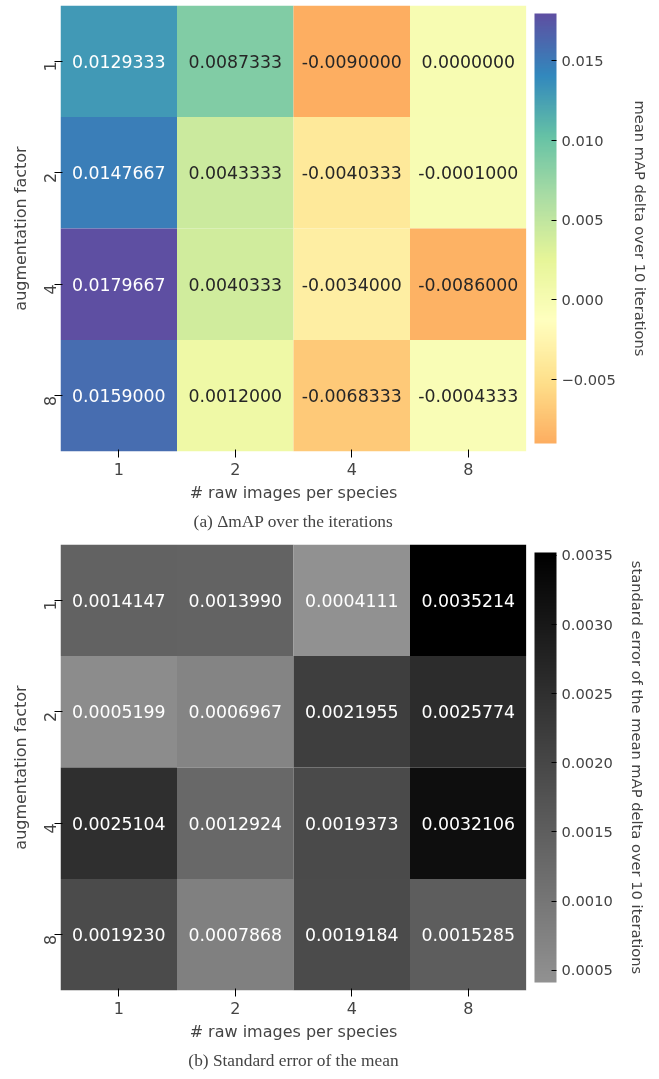  I want to click on data-label: 0.0147667, so click(118, 173).